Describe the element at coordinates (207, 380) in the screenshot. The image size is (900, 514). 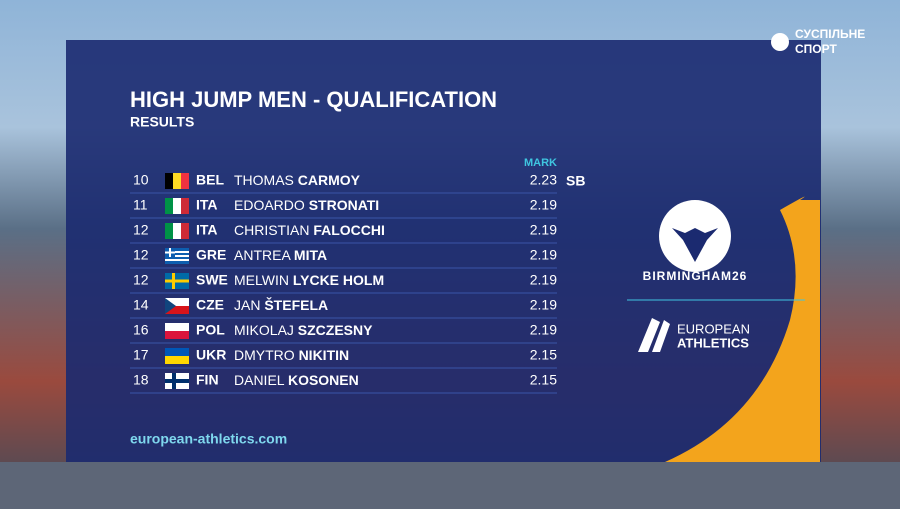
I see `country-code: FIN` at that location.